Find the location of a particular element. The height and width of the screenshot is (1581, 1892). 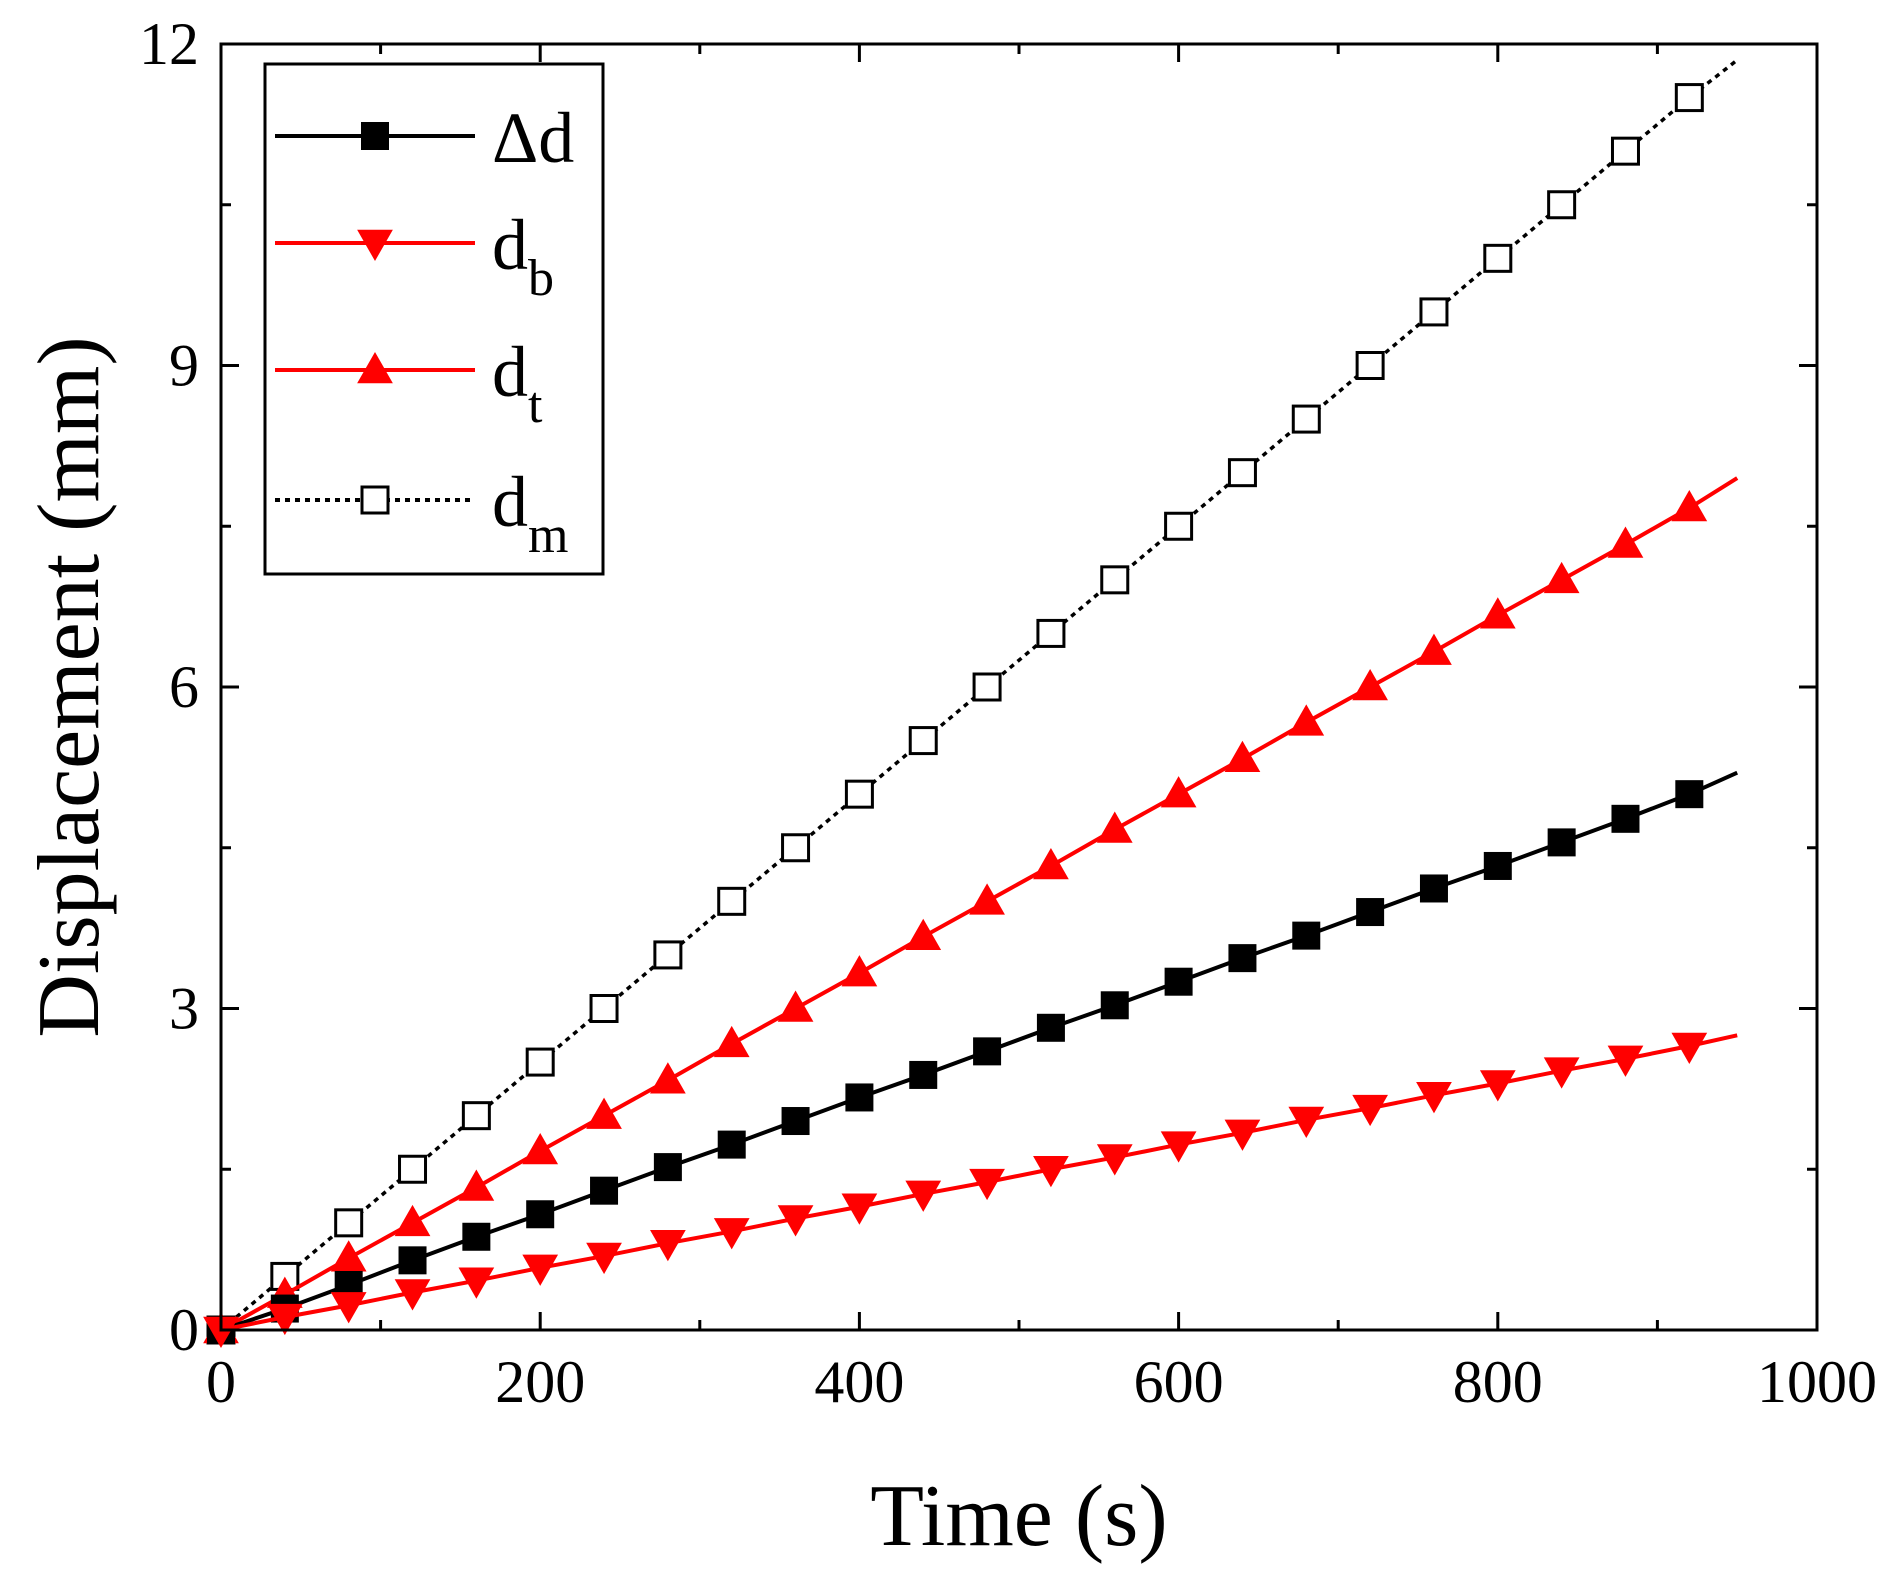

legend: Δd db dt dm is located at coordinates (434, 319).